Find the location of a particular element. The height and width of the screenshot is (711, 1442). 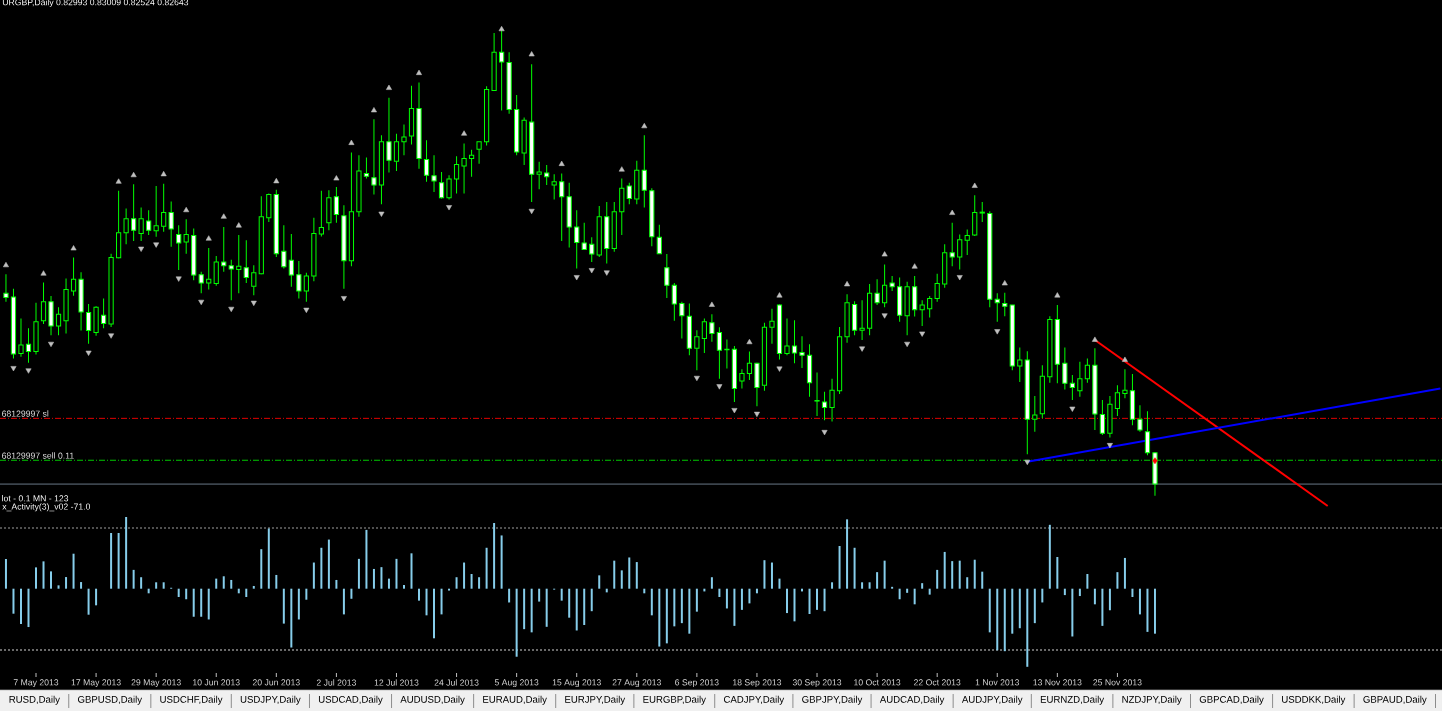

ref-line-label: 68129997 sl is located at coordinates (25, 413).